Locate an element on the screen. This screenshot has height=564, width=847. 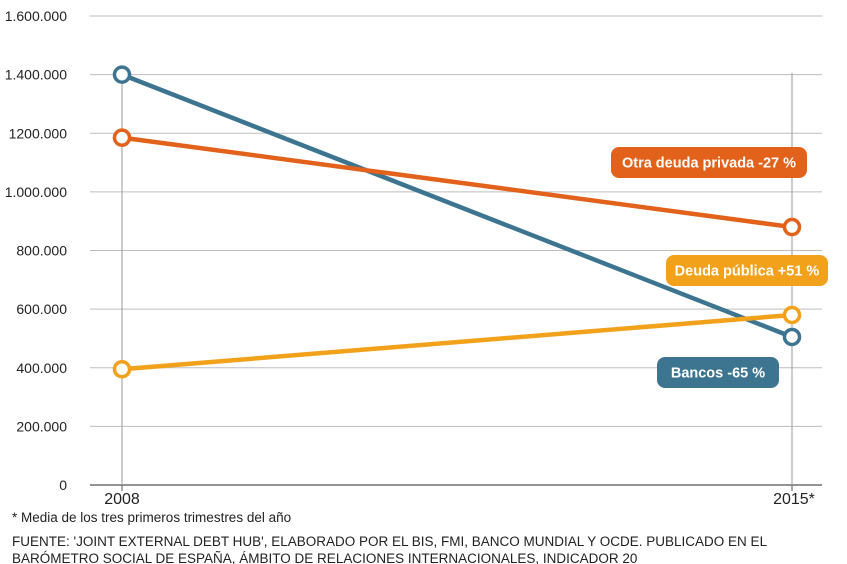
y-tick-label: 1200.000 is located at coordinates (38, 133).